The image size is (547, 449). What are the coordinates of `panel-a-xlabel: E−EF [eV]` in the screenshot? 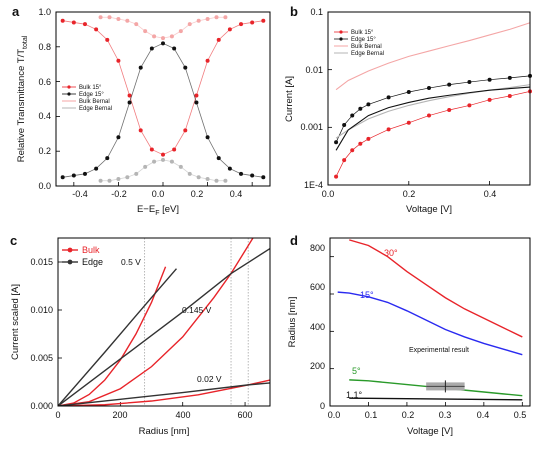 It's located at (158, 210).